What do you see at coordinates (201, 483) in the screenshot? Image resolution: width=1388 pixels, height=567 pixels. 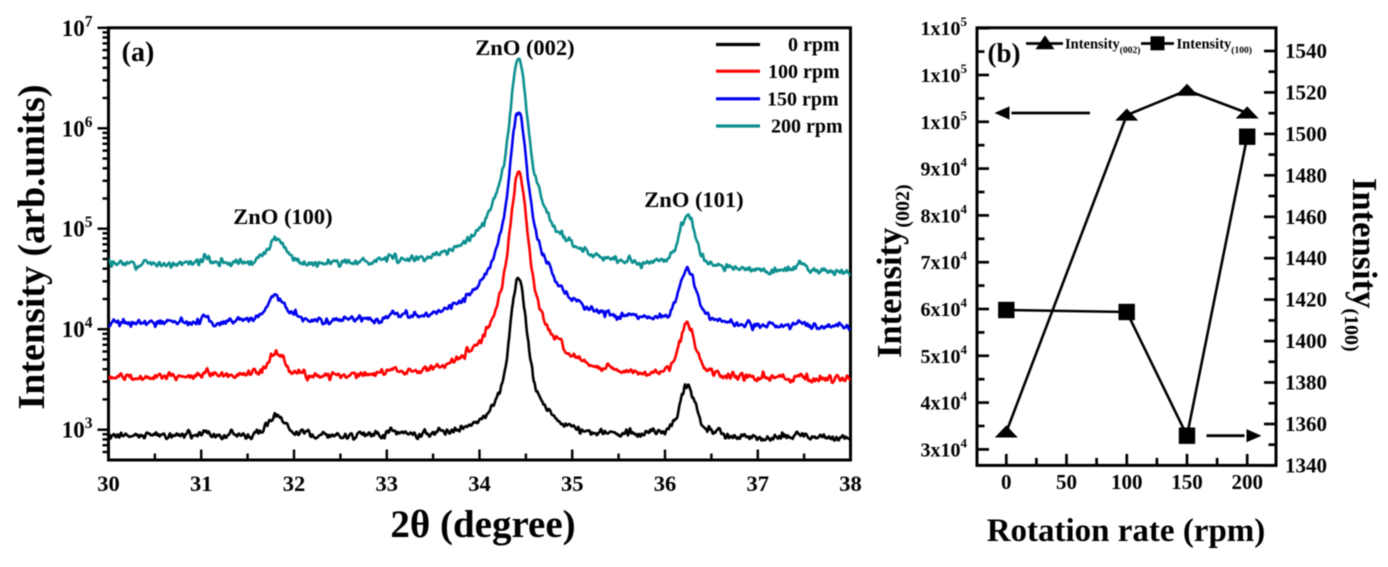 I see `svg-text: 31` at bounding box center [201, 483].